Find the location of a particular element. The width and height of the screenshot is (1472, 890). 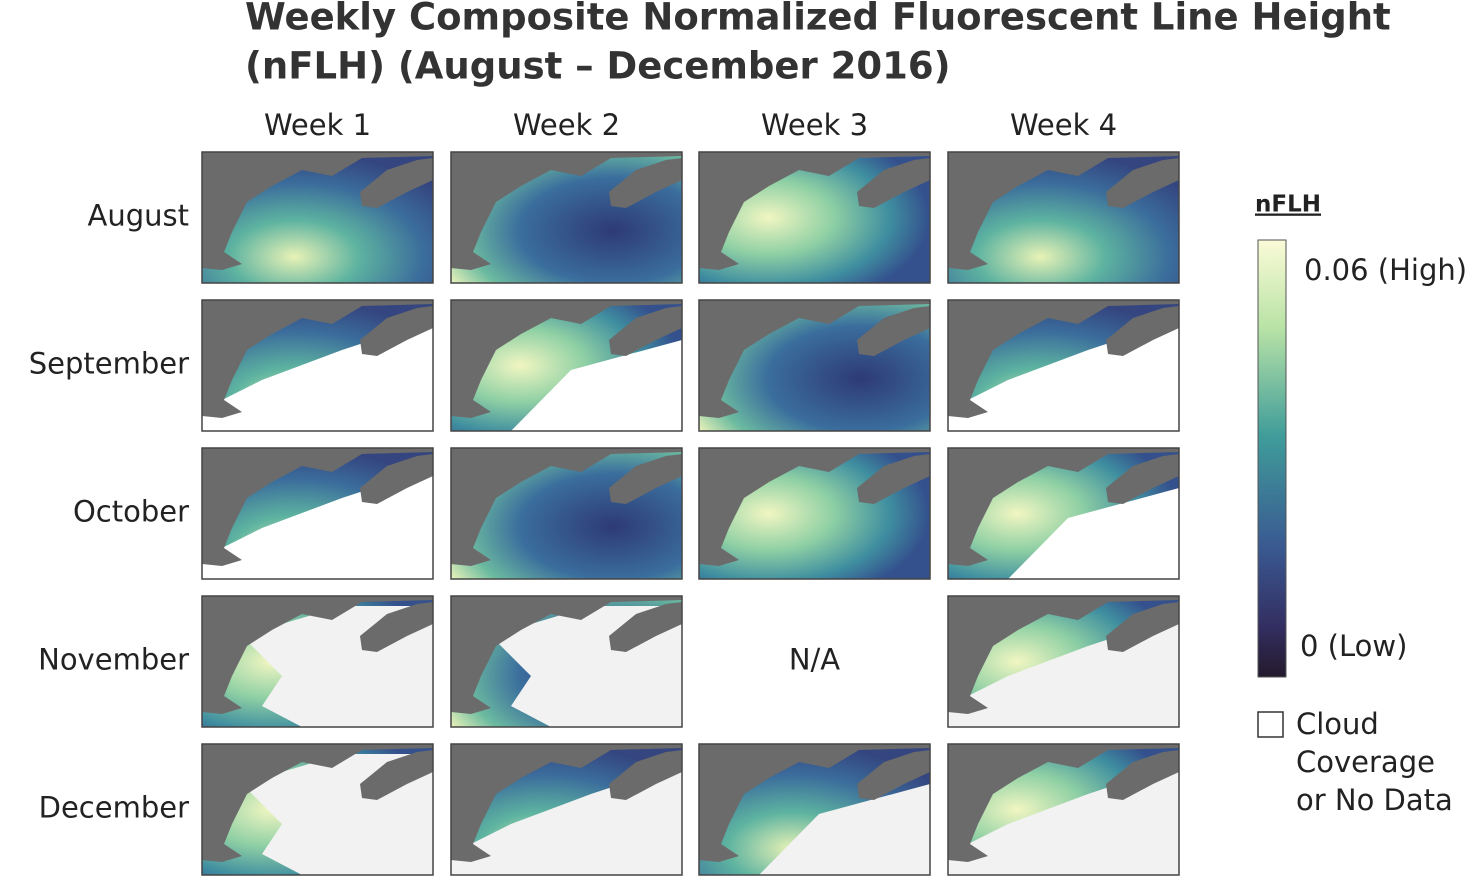

column-header: Week 4 is located at coordinates (1063, 125).